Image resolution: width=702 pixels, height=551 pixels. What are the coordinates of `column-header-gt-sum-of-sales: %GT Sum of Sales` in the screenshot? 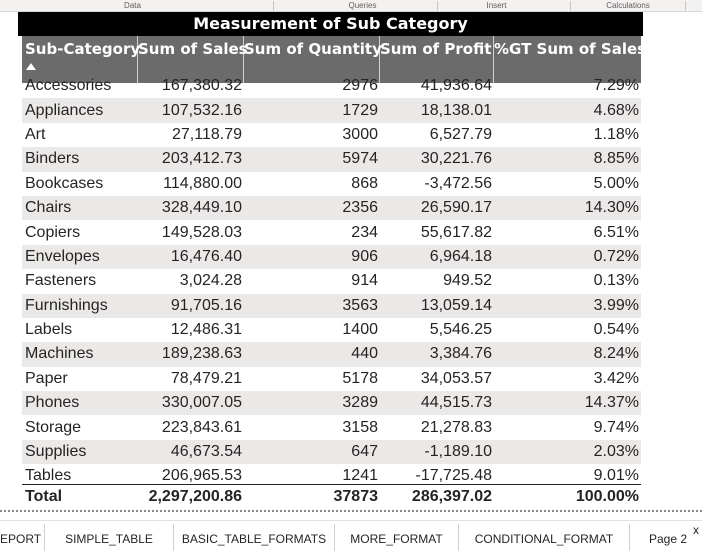 It's located at (570, 59).